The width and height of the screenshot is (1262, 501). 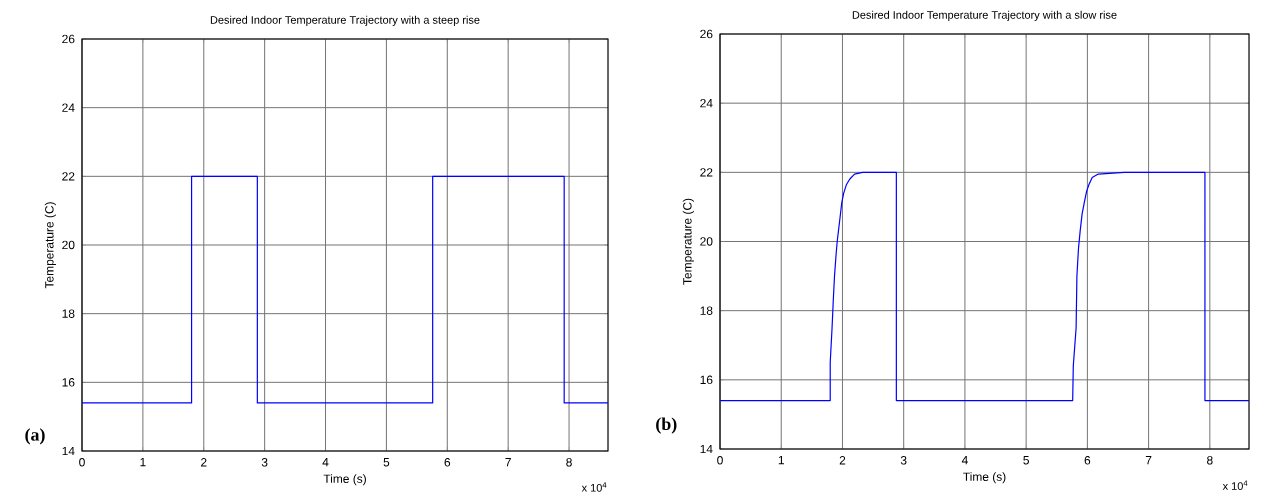 I want to click on chart-title: Desired Indoor Temperature Trajectory with a slow rise, so click(x=984, y=15).